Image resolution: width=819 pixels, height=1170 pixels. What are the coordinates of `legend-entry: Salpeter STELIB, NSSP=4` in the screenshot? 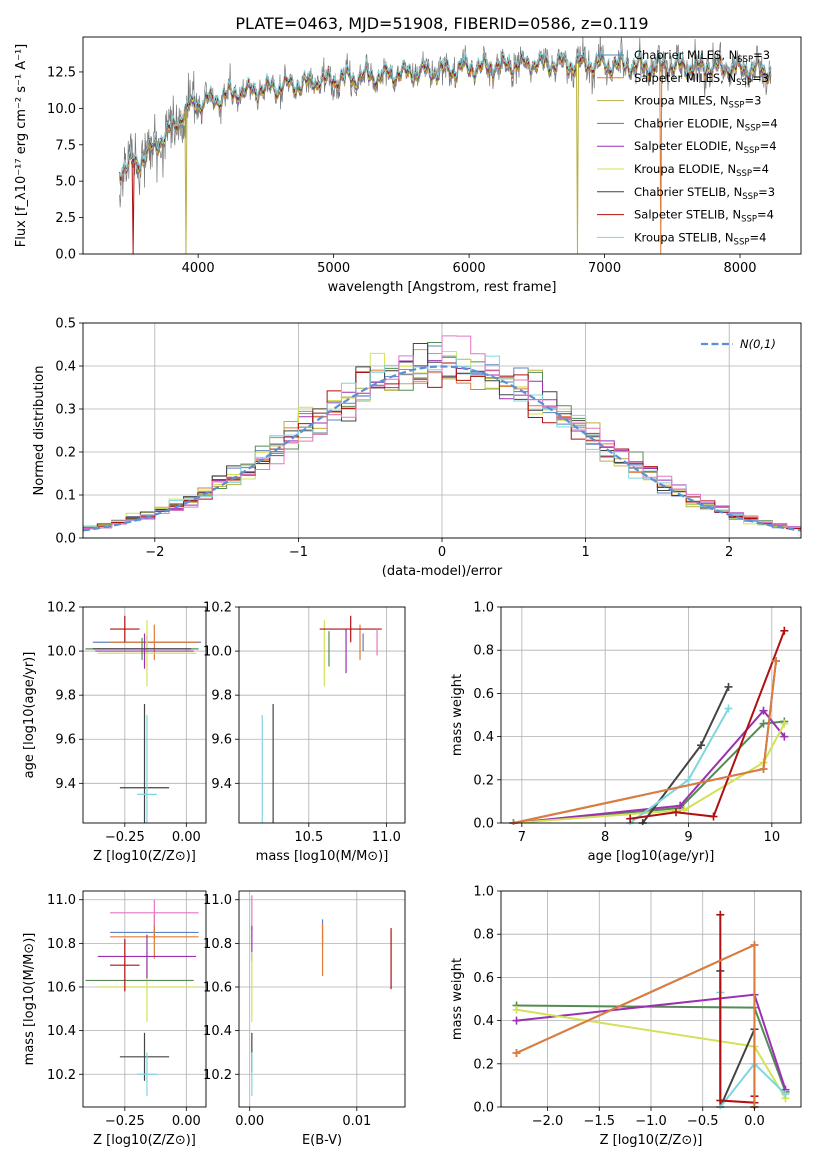 It's located at (704, 216).